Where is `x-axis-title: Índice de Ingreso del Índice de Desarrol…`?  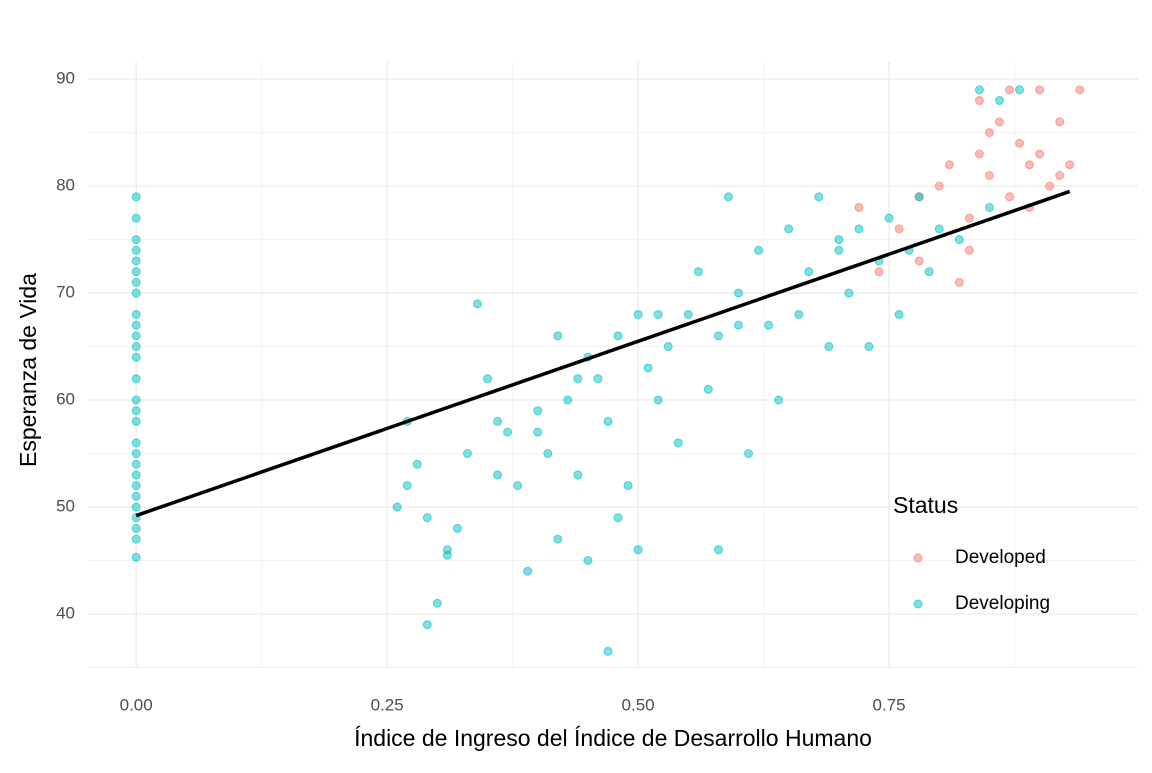
x-axis-title: Índice de Ingreso del Índice de Desarrol… is located at coordinates (613, 738).